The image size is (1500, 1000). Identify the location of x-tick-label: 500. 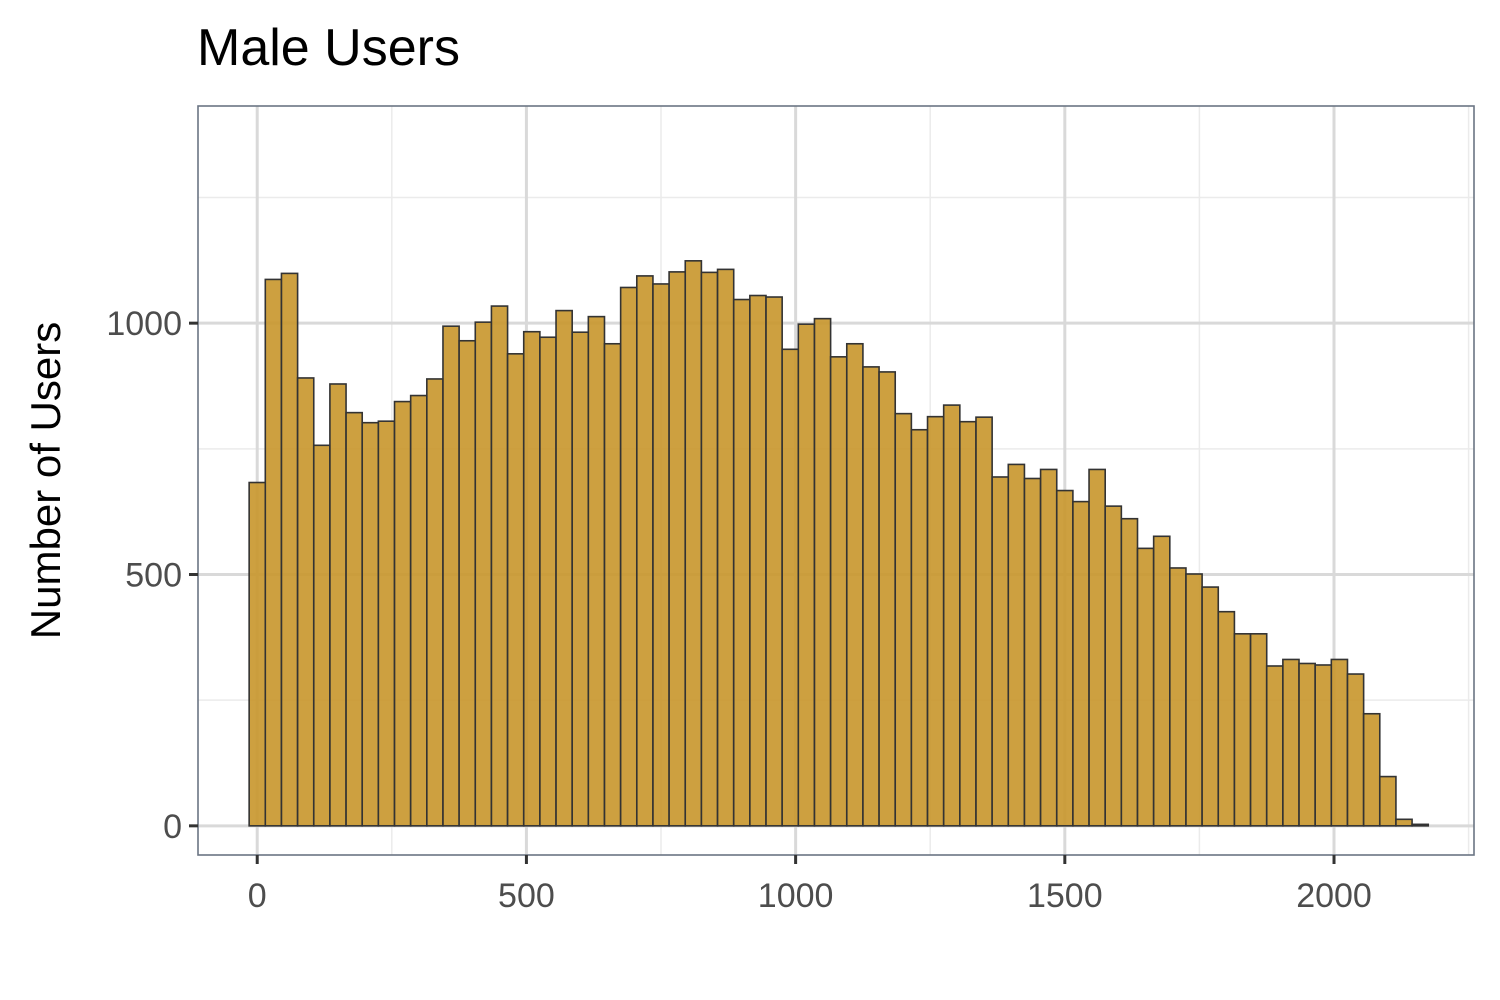
(526, 896).